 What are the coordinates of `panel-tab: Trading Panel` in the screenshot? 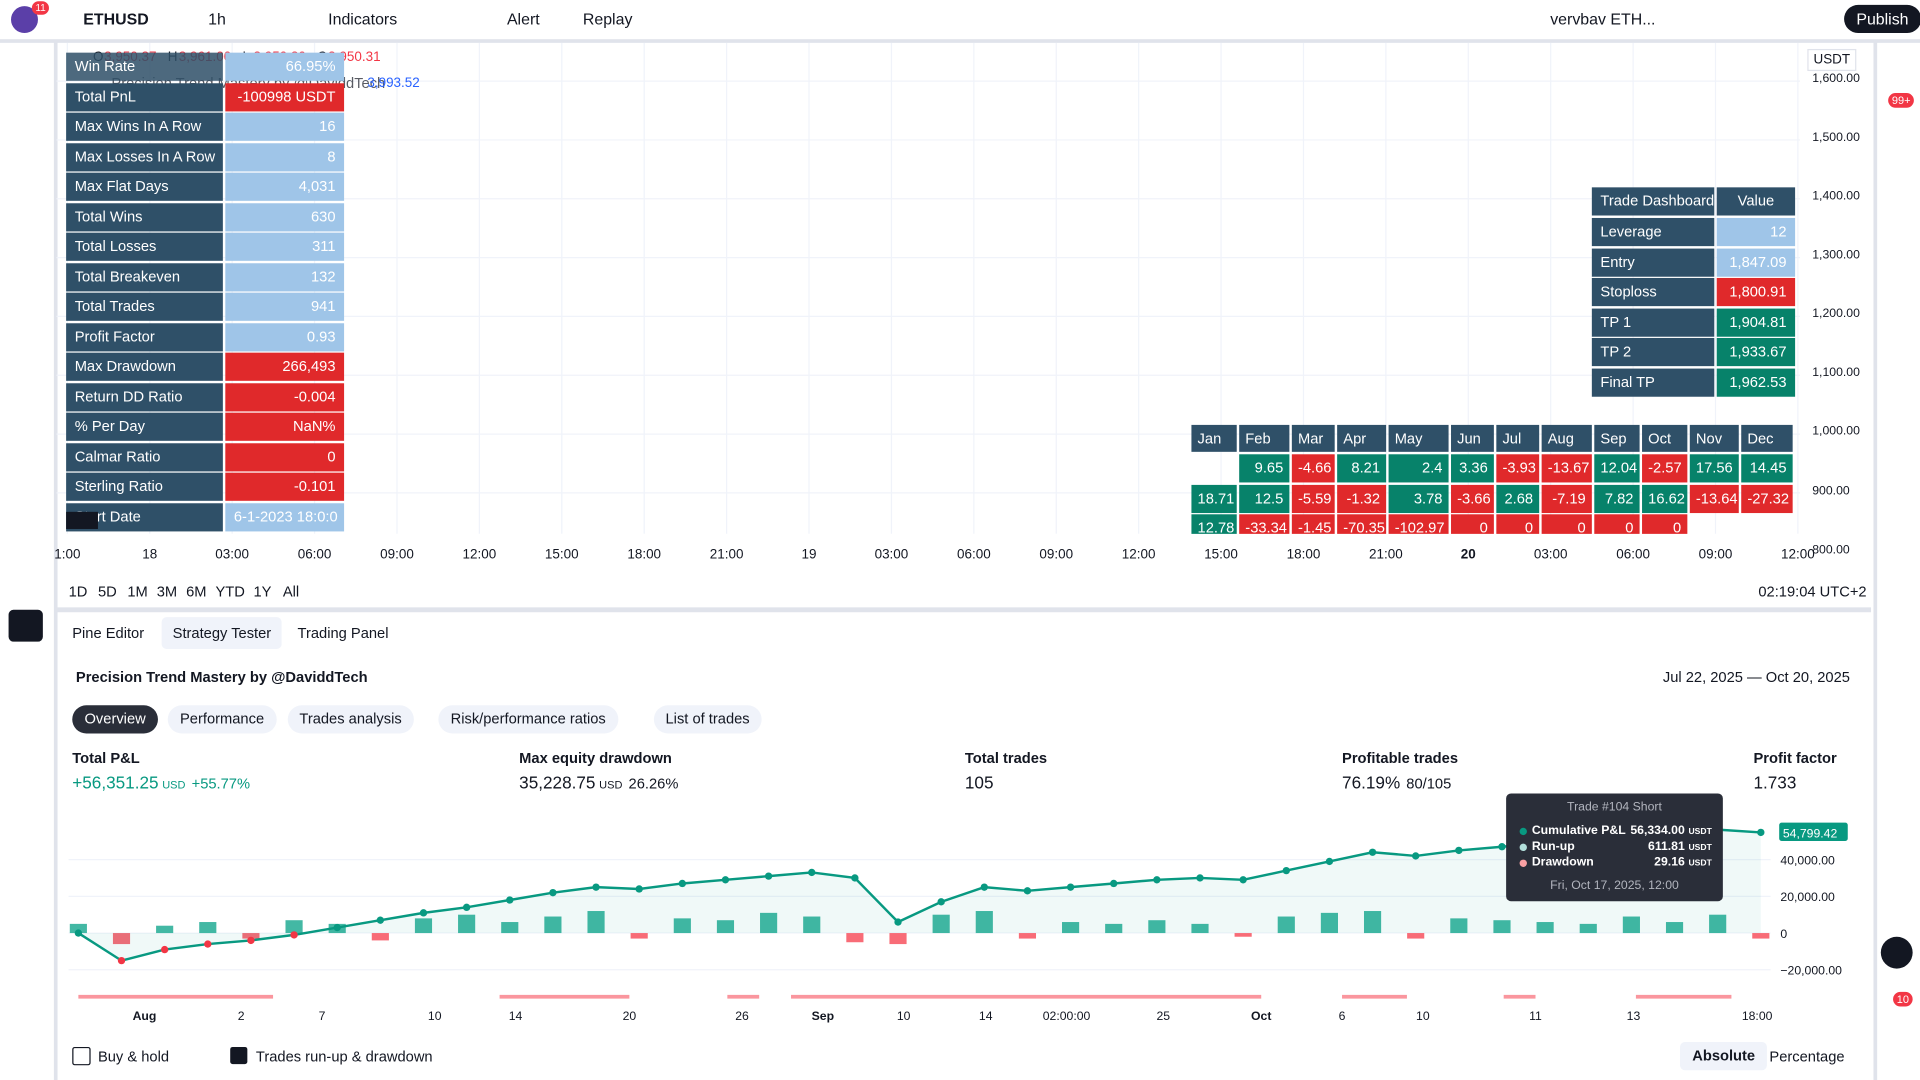 It's located at (343, 633).